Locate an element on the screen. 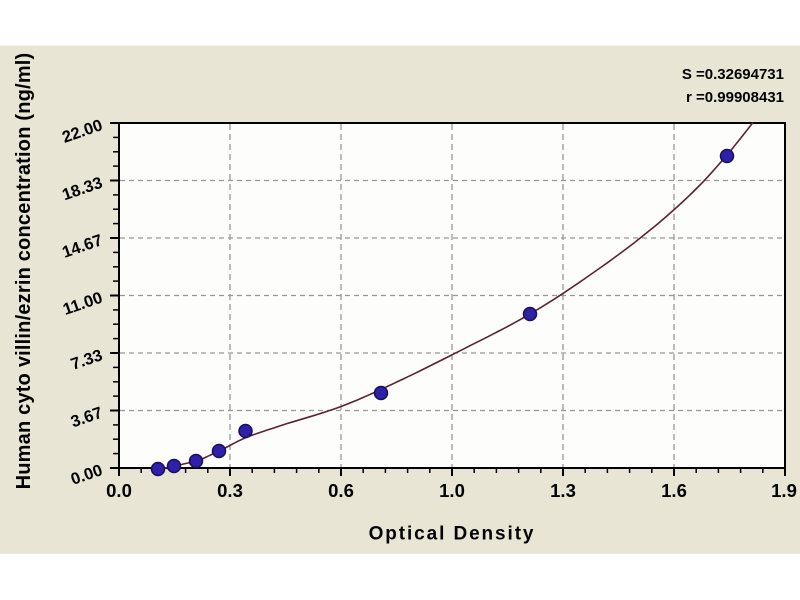  svg-text: 0.0 is located at coordinates (119, 490).